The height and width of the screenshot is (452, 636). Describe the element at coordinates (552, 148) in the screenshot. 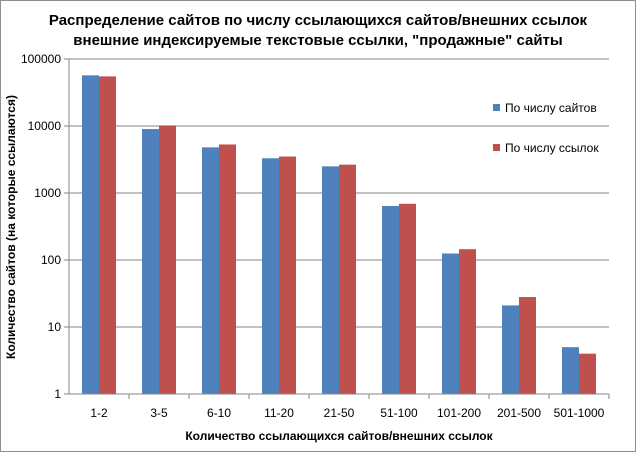

I see `legend-label-links: По числу ссылок` at that location.